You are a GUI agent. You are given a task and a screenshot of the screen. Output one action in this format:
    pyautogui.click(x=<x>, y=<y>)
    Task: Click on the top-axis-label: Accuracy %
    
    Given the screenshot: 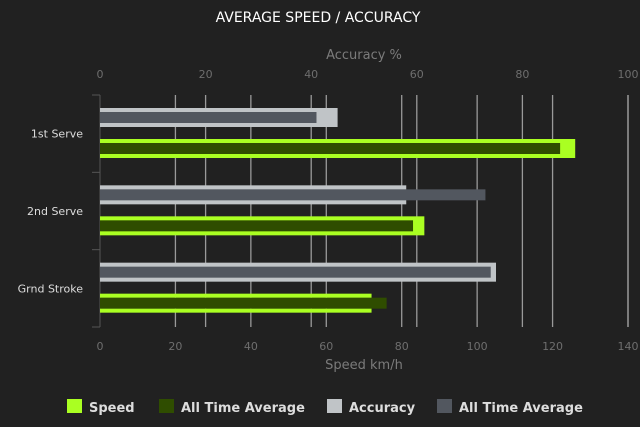 What is the action you would take?
    pyautogui.click(x=364, y=55)
    